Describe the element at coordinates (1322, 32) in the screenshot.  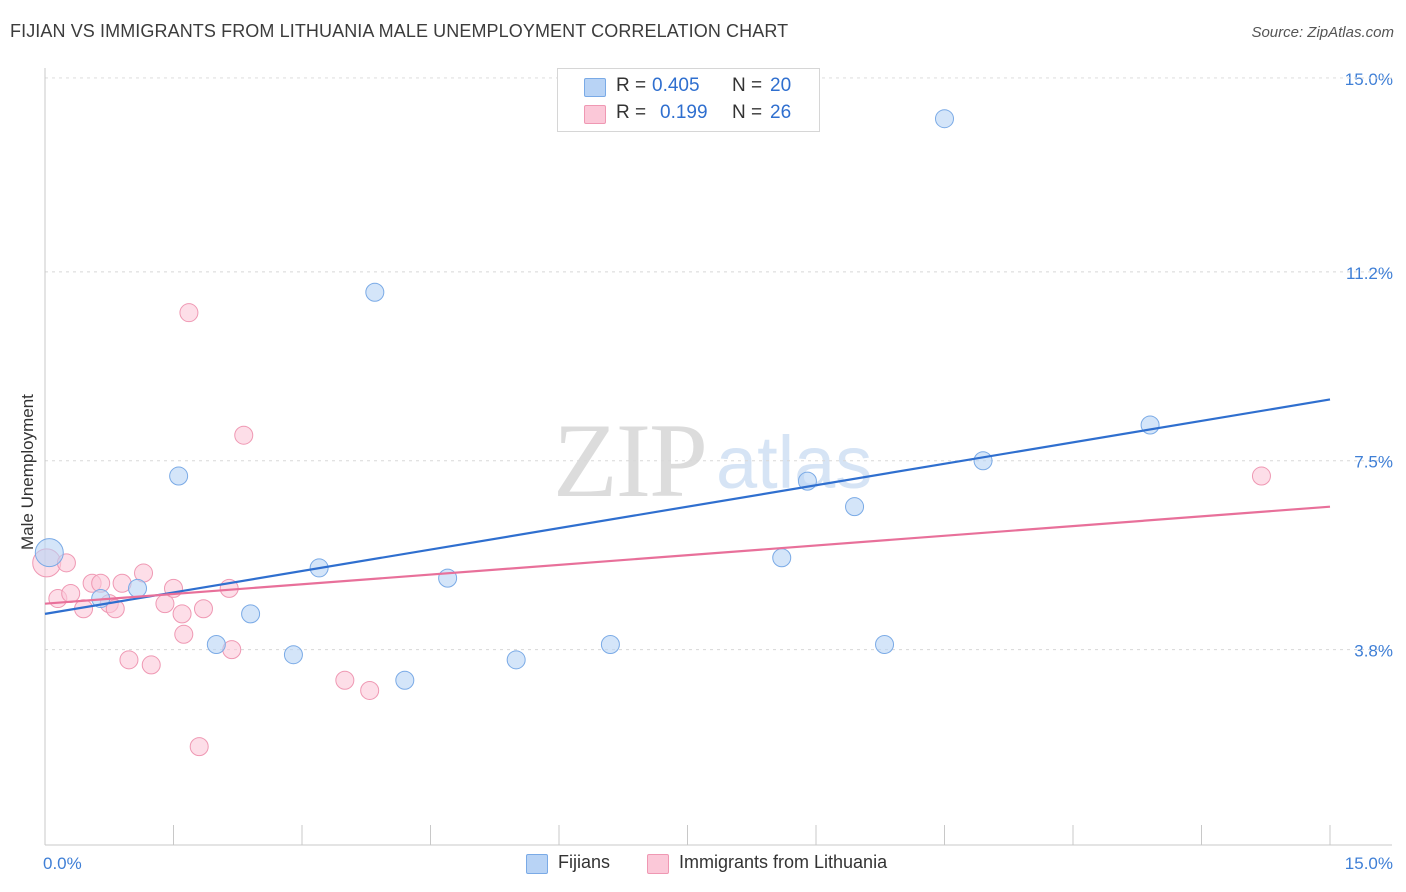
I see `source-label: Source: ZipAtlas.com` at that location.